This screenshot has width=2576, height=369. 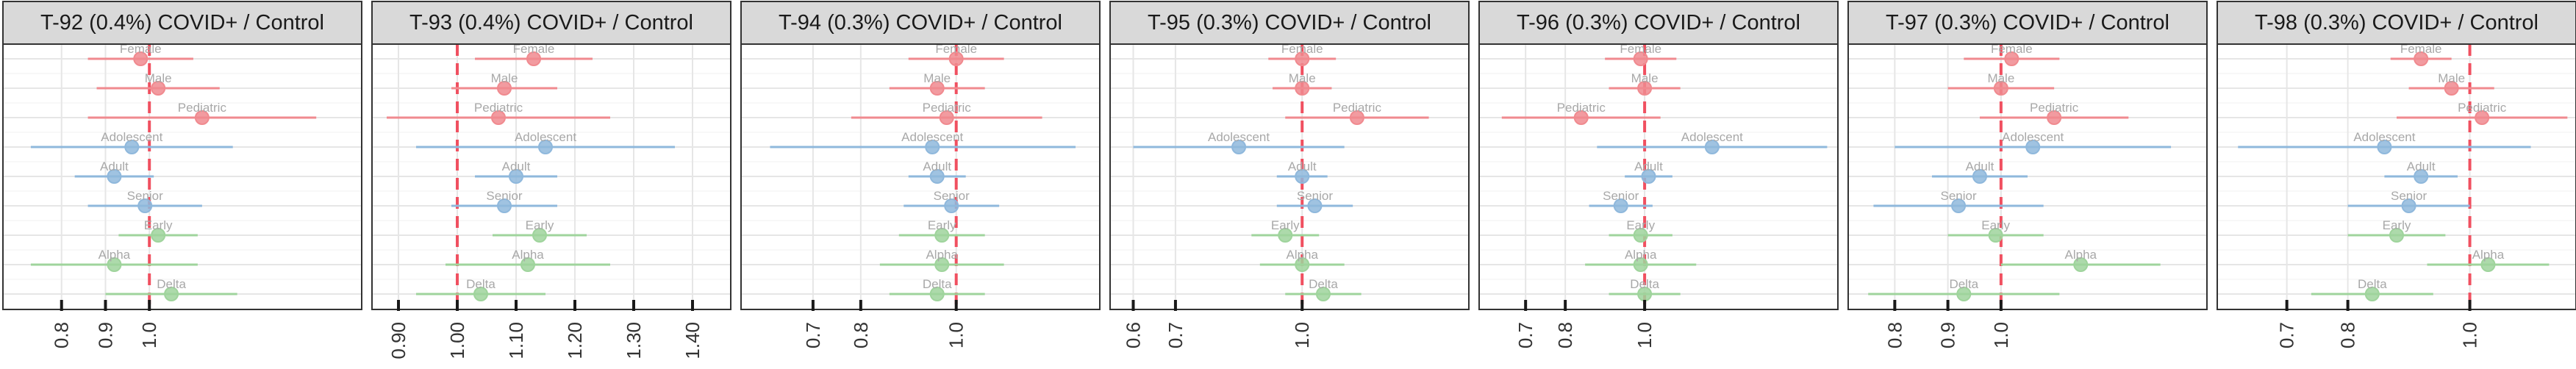 I want to click on axis-tick-label: 0.6, so click(x=1133, y=335).